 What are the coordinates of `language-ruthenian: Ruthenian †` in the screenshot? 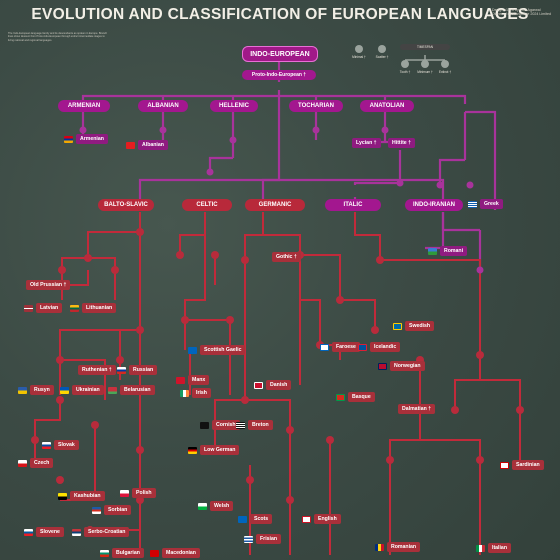 It's located at (97, 370).